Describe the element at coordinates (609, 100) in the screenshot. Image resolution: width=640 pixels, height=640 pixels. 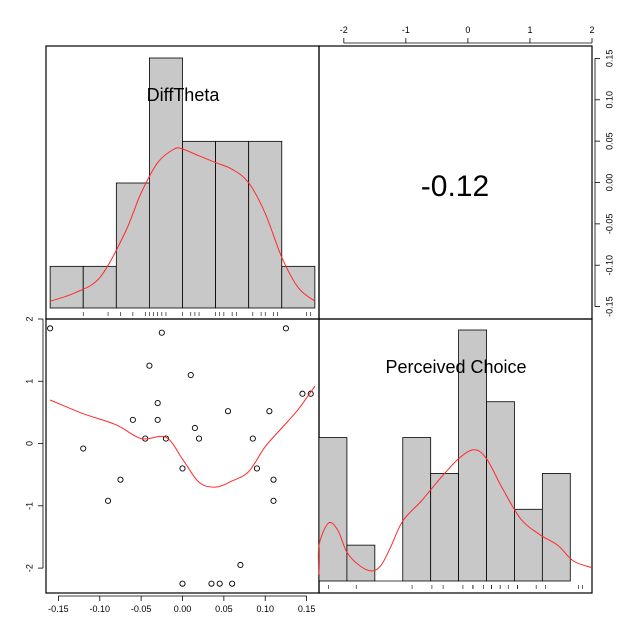
I see `y-tick-label-right: 0.10` at that location.